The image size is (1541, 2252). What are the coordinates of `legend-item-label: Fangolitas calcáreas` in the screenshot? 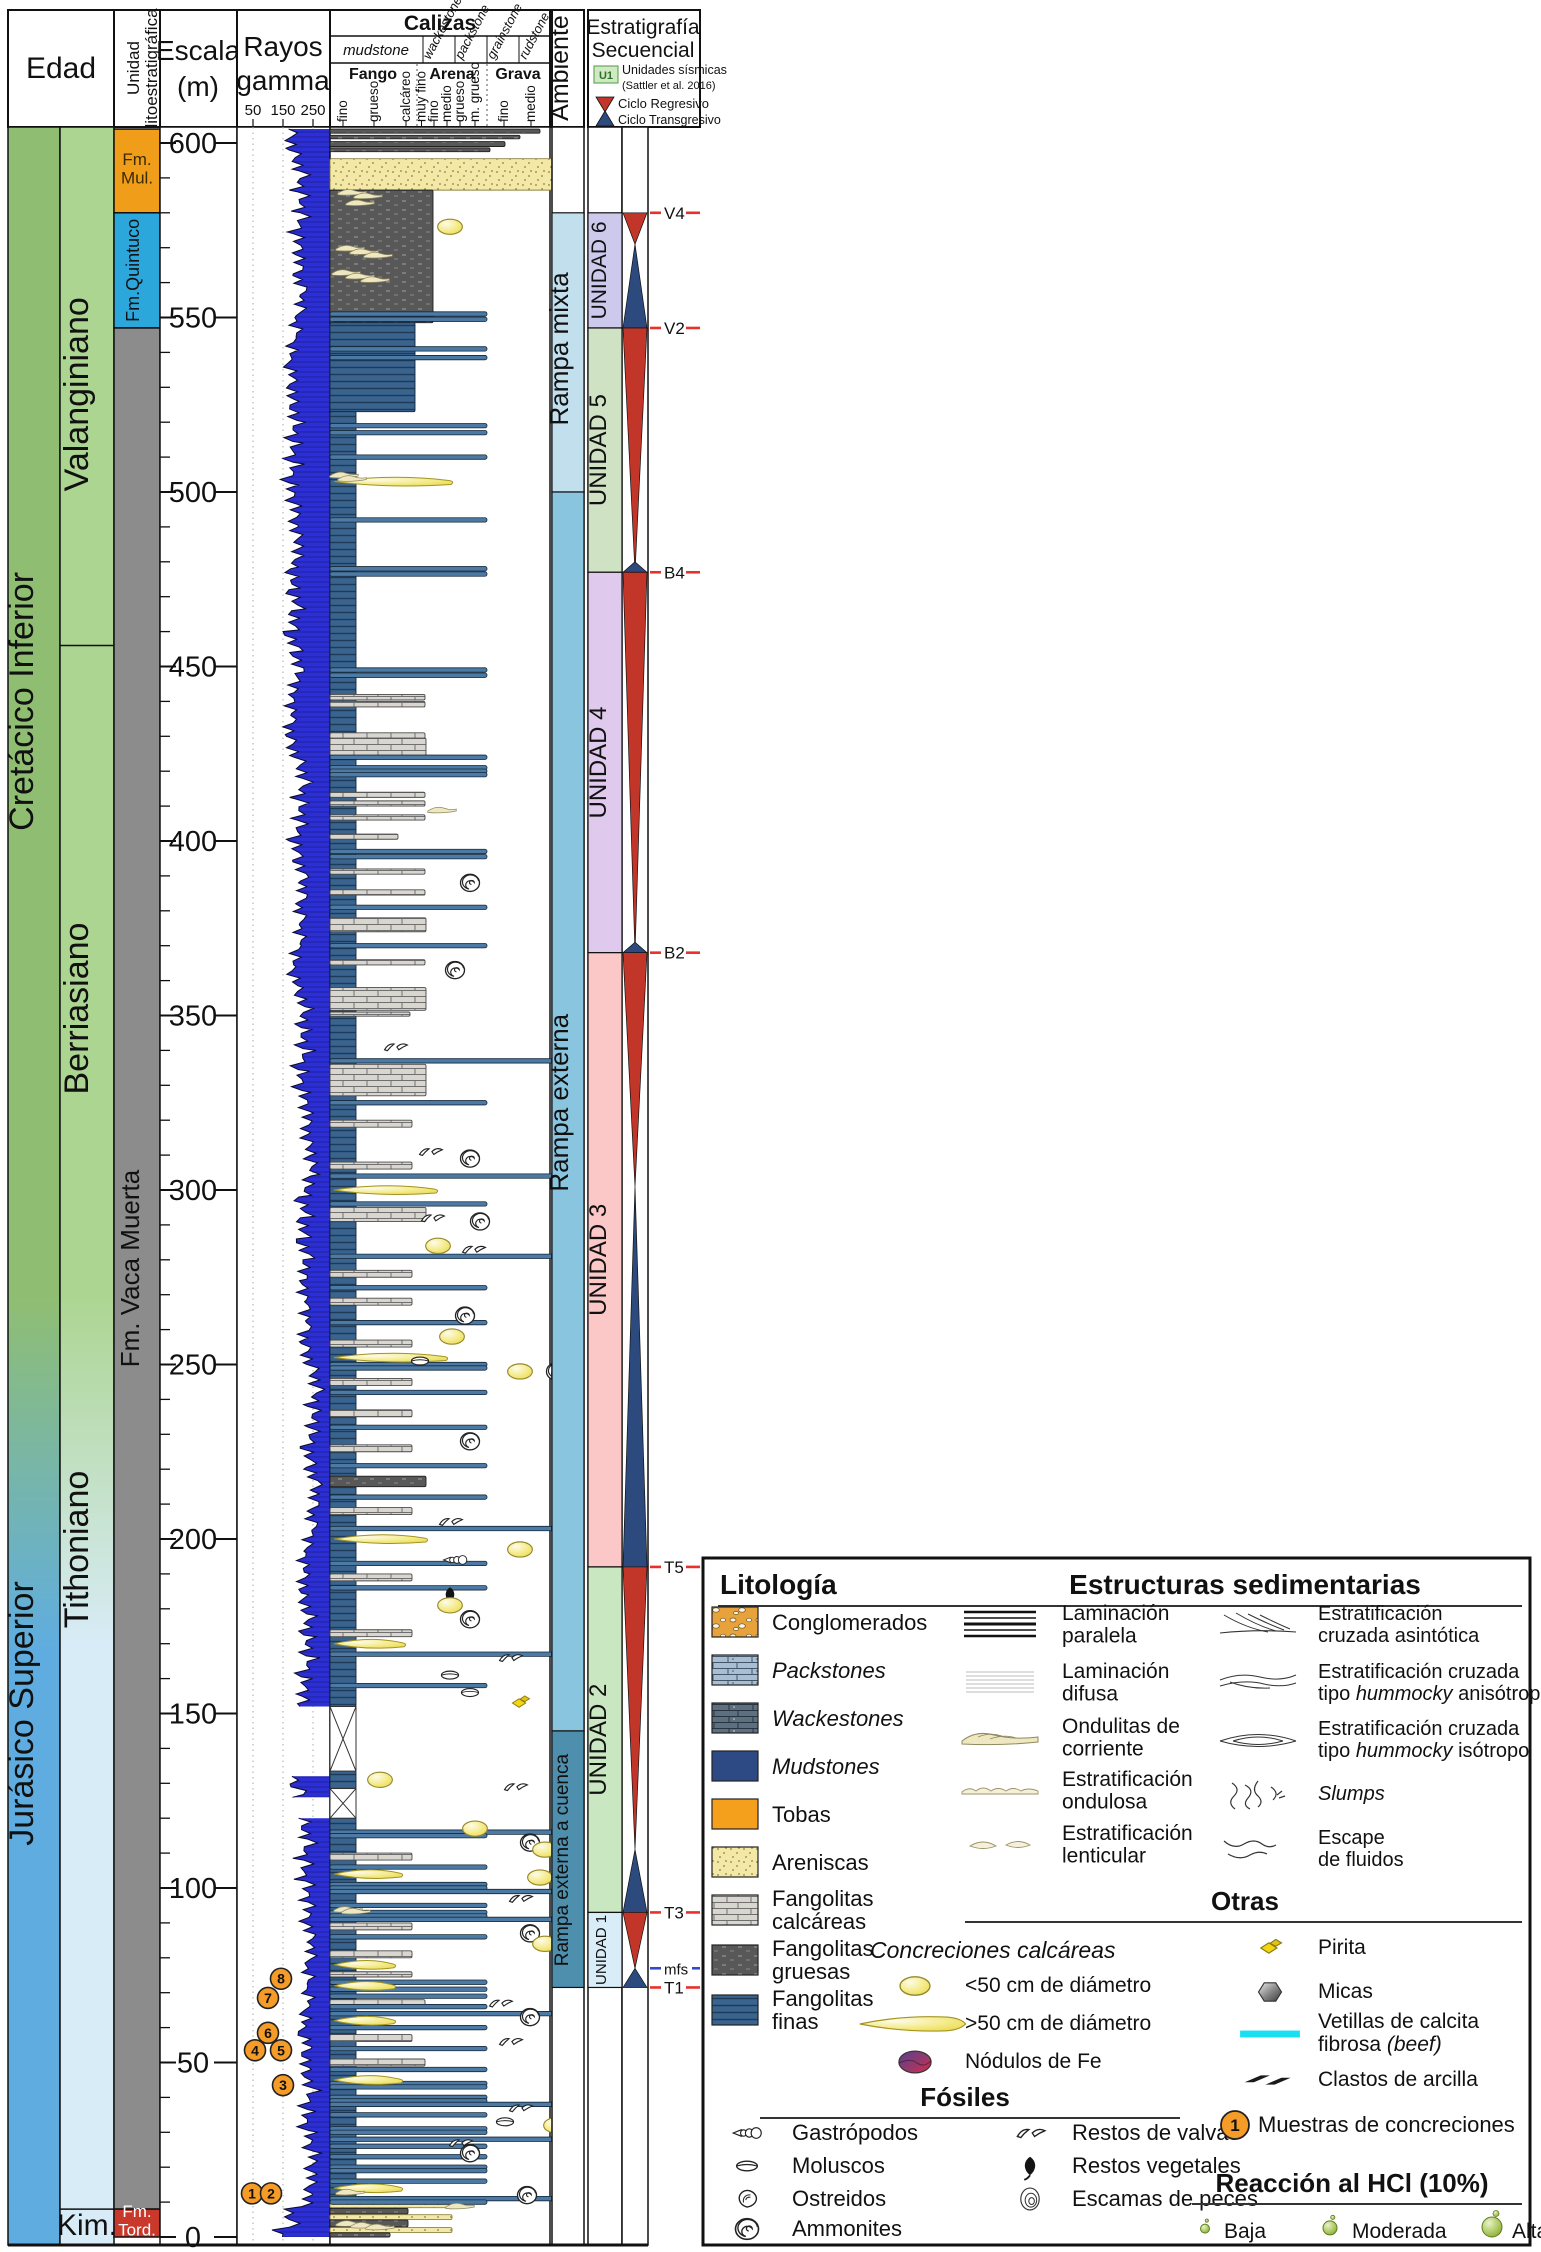 It's located at (823, 1910).